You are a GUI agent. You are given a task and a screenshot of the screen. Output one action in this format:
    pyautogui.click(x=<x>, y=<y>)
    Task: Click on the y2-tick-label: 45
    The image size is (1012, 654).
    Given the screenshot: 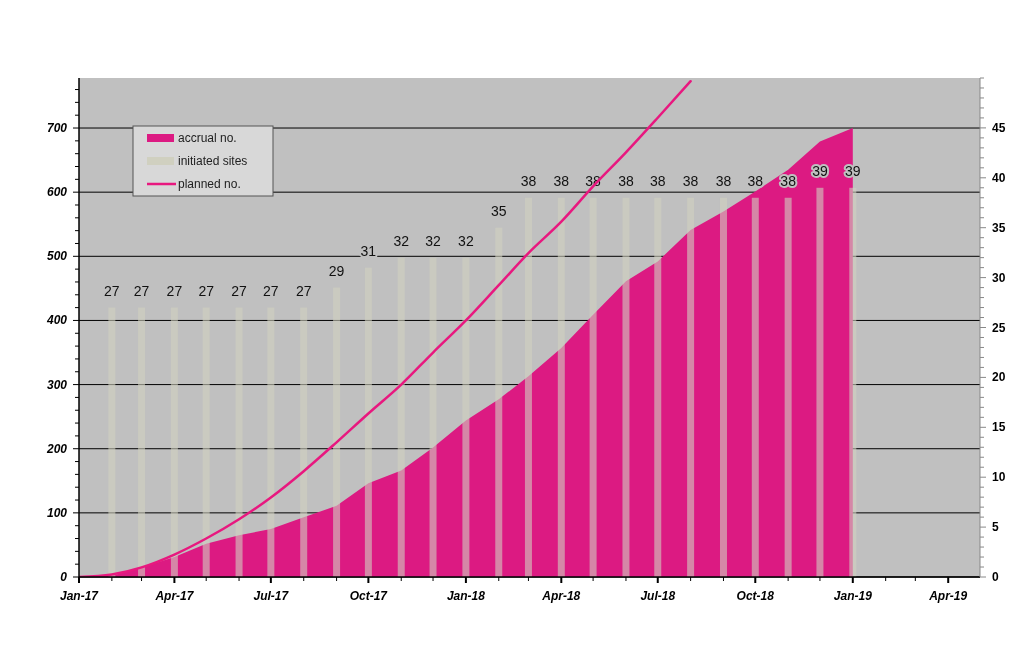 What is the action you would take?
    pyautogui.click(x=999, y=127)
    